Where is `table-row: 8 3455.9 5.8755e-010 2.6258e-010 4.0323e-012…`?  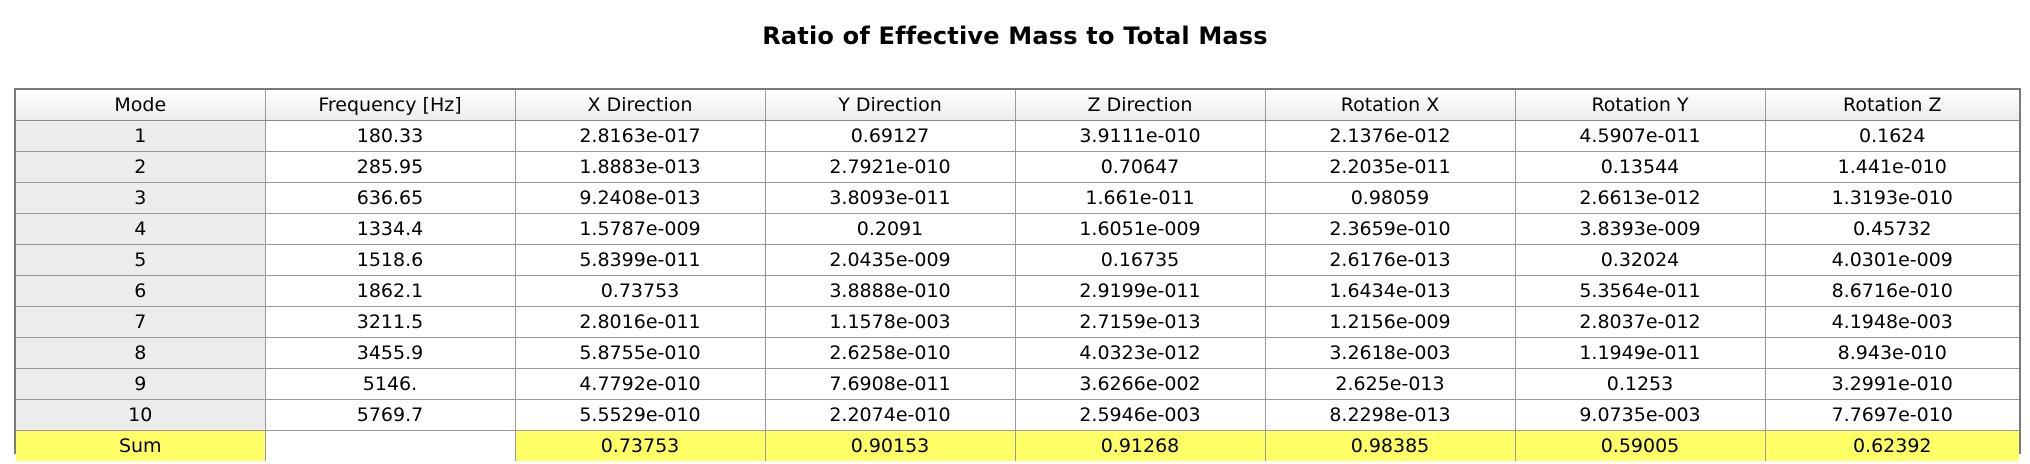 table-row: 8 3455.9 5.8755e-010 2.6258e-010 4.0323e-012… is located at coordinates (1017, 353).